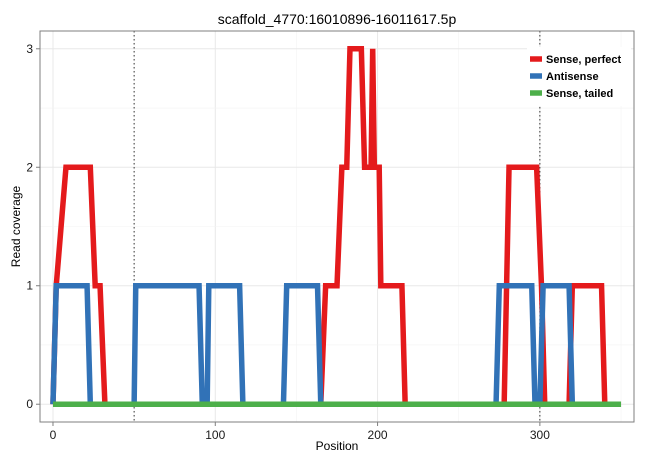 The width and height of the screenshot is (650, 460). Describe the element at coordinates (337, 19) in the screenshot. I see `chart-title: scaffold_4770:16010896-16011617.5p` at that location.